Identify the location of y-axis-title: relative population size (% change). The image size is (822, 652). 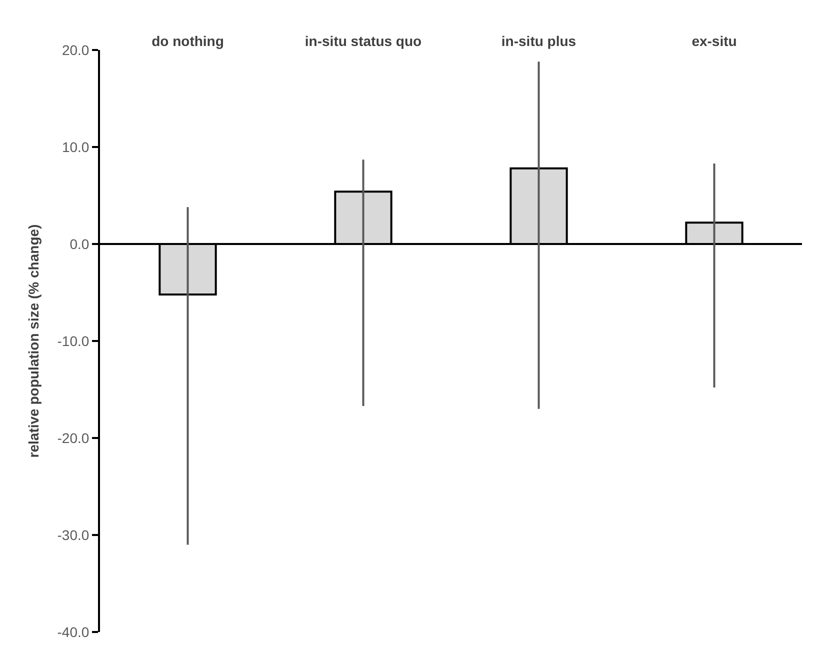
(33, 341).